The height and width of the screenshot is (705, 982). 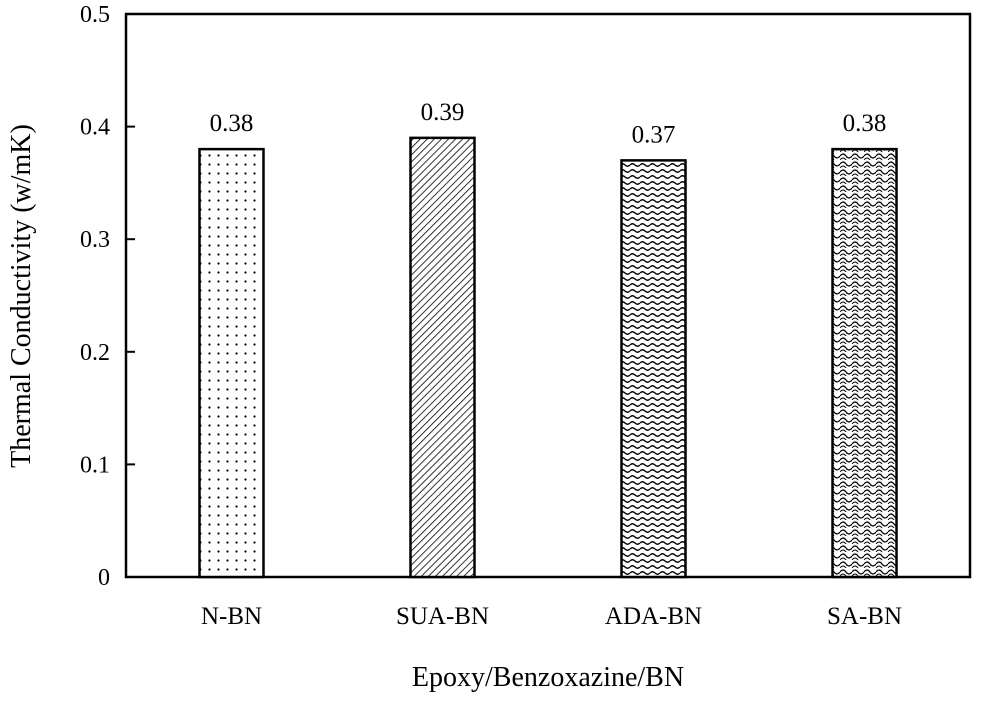 I want to click on category-label-sa-bn: SA-BN, so click(x=864, y=616).